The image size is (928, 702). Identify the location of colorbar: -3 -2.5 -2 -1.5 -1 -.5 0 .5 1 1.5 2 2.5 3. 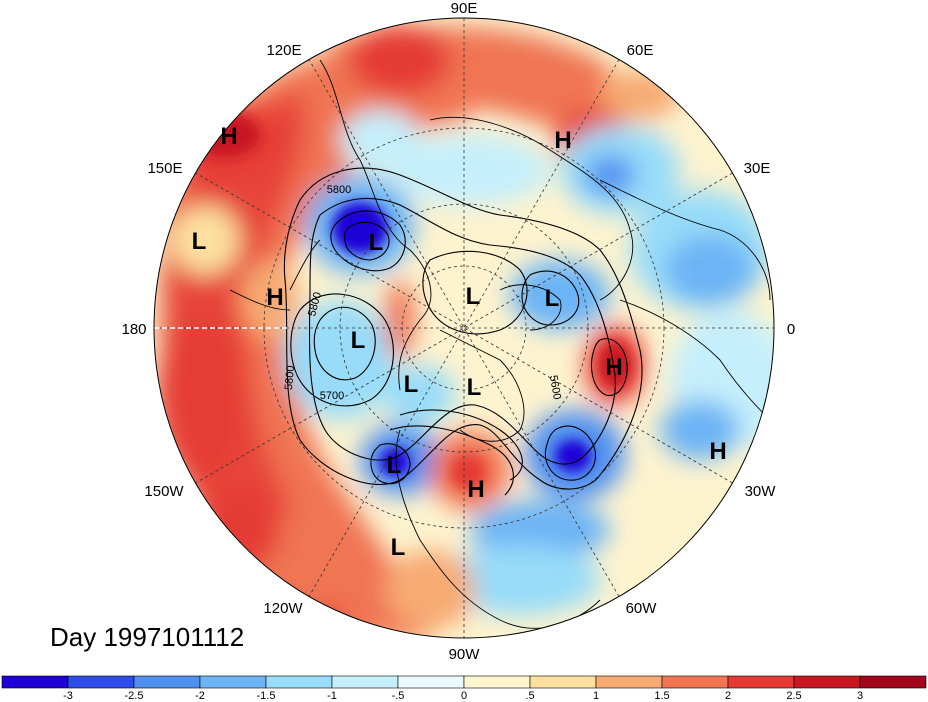
(464, 688).